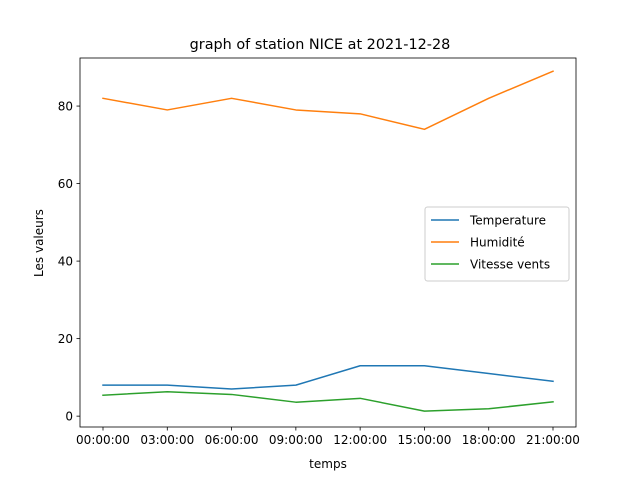 This screenshot has height=480, width=640. Describe the element at coordinates (320, 45) in the screenshot. I see `chart-title: graph of station NICE at 2021-12-28` at that location.